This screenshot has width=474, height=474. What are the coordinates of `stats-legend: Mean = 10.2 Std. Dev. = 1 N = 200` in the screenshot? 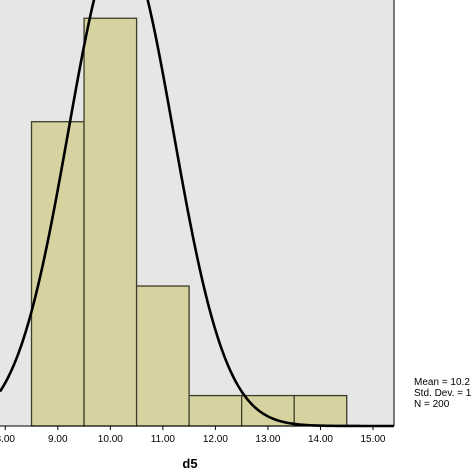 It's located at (442, 393).